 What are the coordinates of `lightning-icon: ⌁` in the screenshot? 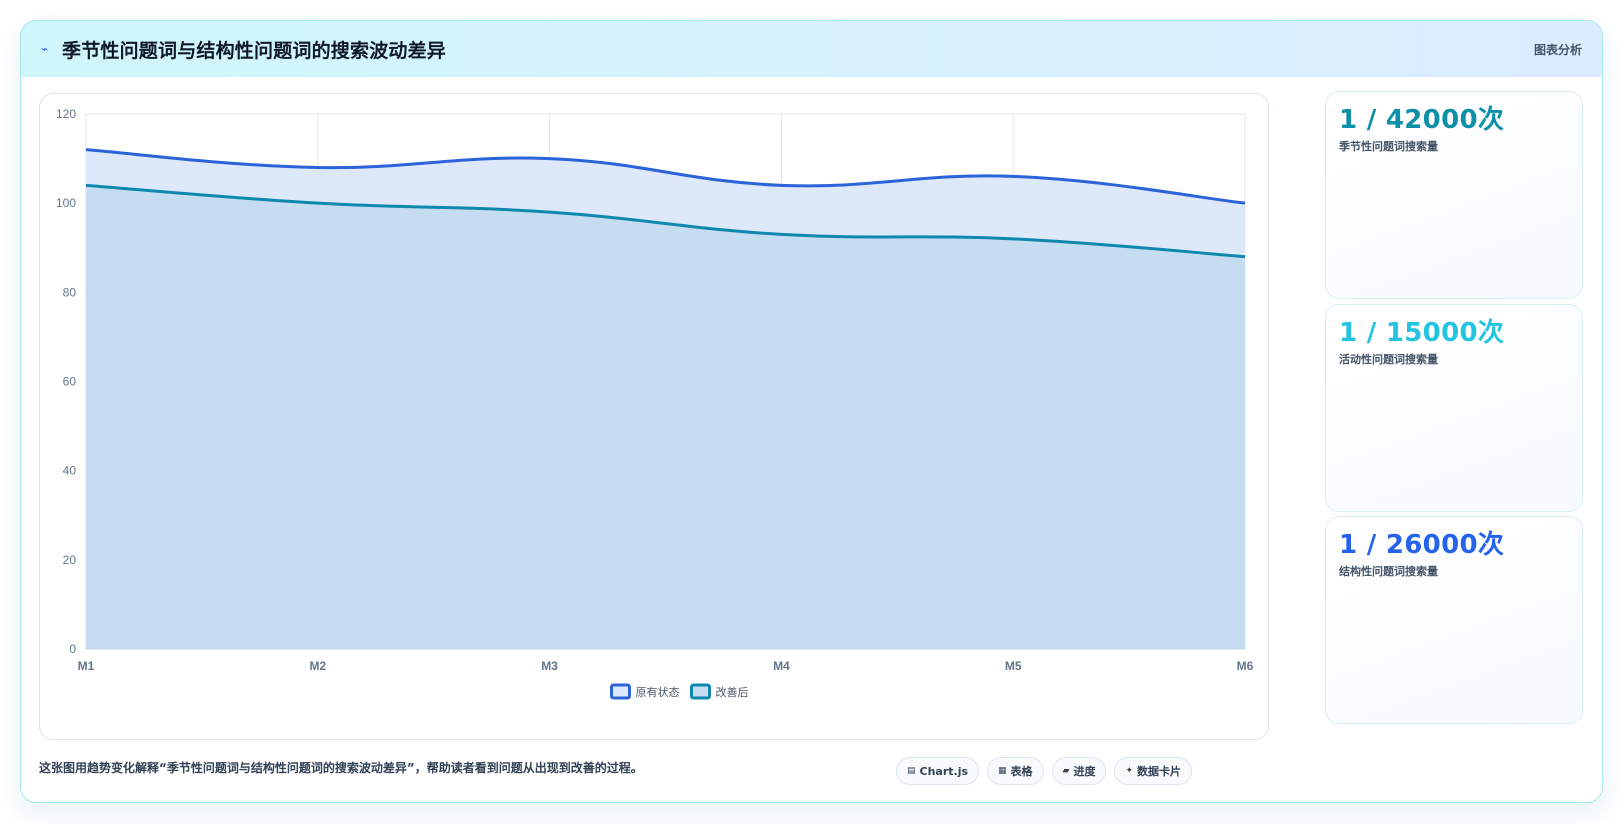 It's located at (45, 49).